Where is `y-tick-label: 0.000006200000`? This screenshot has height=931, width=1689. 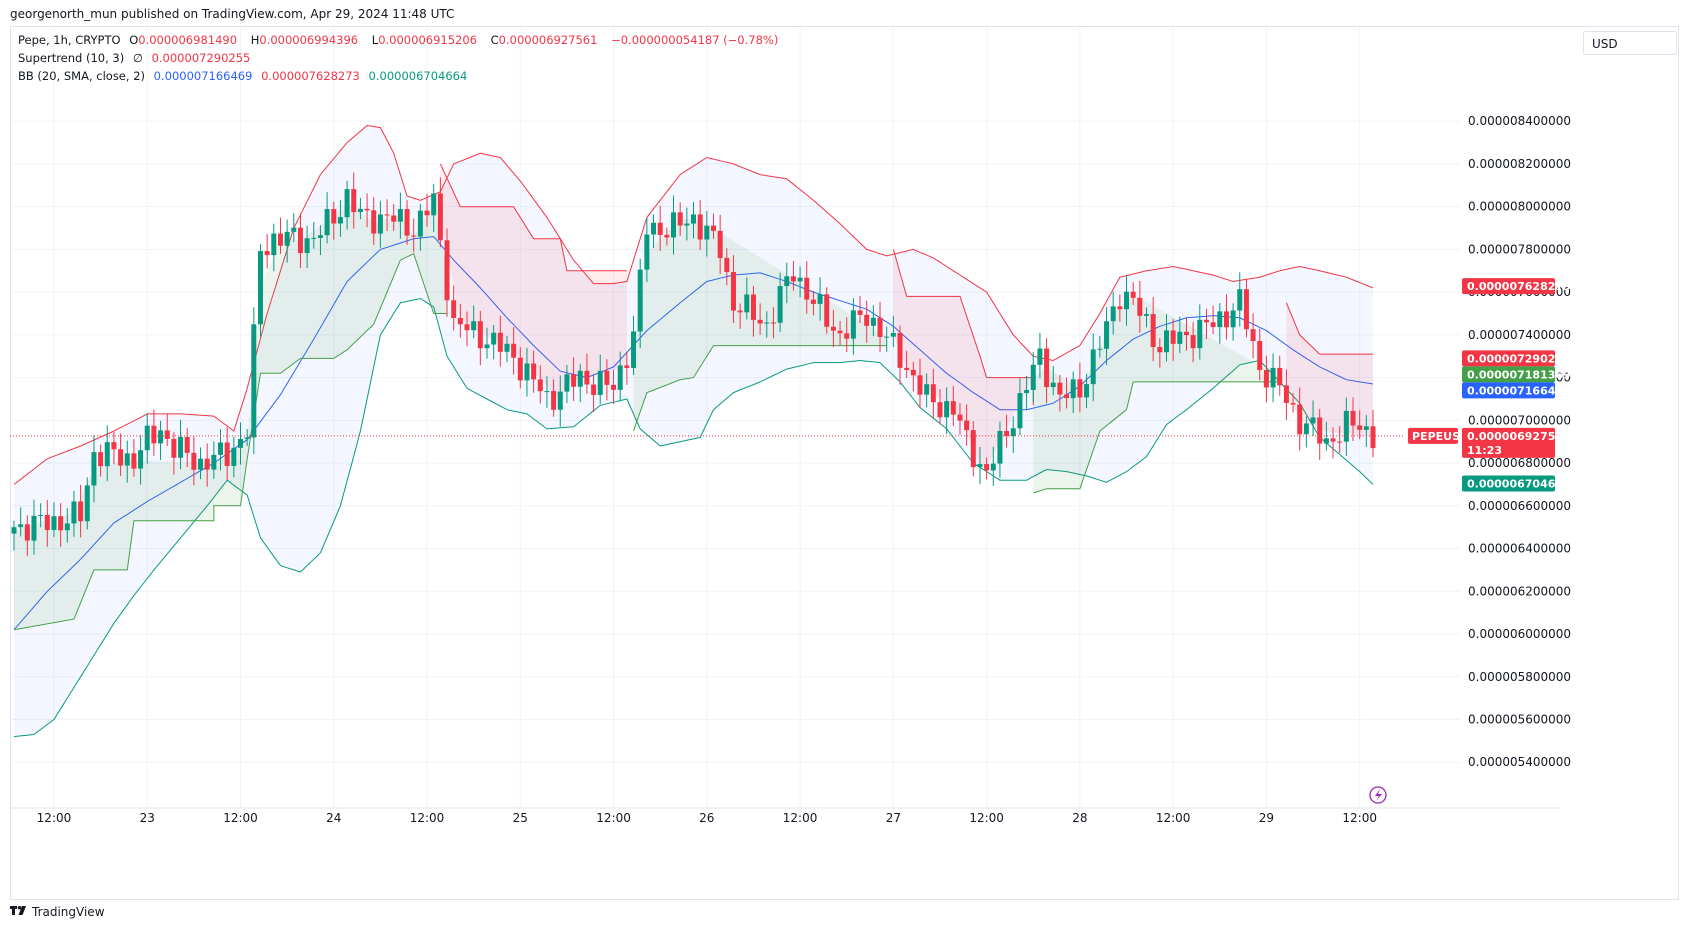
y-tick-label: 0.000006200000 is located at coordinates (1519, 591).